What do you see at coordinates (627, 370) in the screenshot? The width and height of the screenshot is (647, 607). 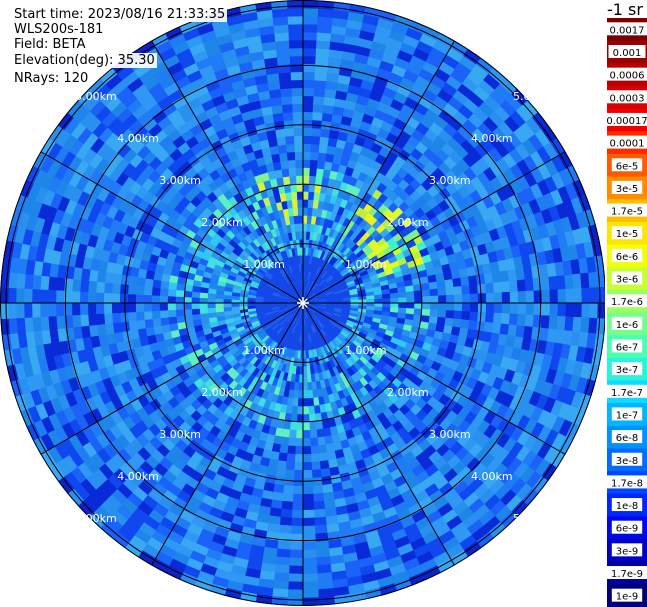 I see `colorbar-label: 3e-7` at bounding box center [627, 370].